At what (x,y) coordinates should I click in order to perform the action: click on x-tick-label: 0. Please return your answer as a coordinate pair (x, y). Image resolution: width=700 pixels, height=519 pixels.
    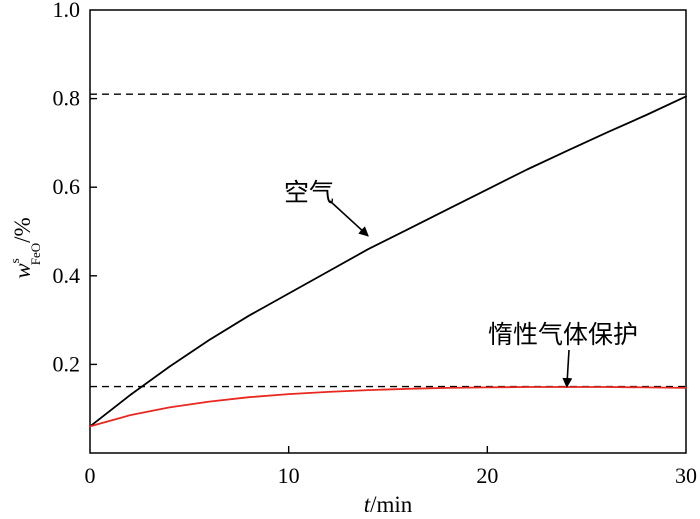
    Looking at the image, I should click on (90, 475).